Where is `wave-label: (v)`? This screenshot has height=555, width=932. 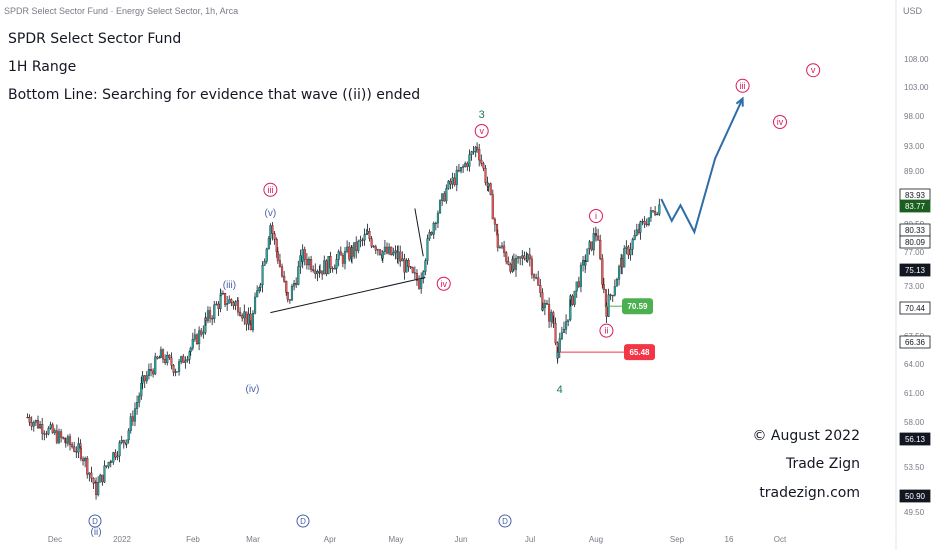
wave-label: (v) is located at coordinates (271, 213).